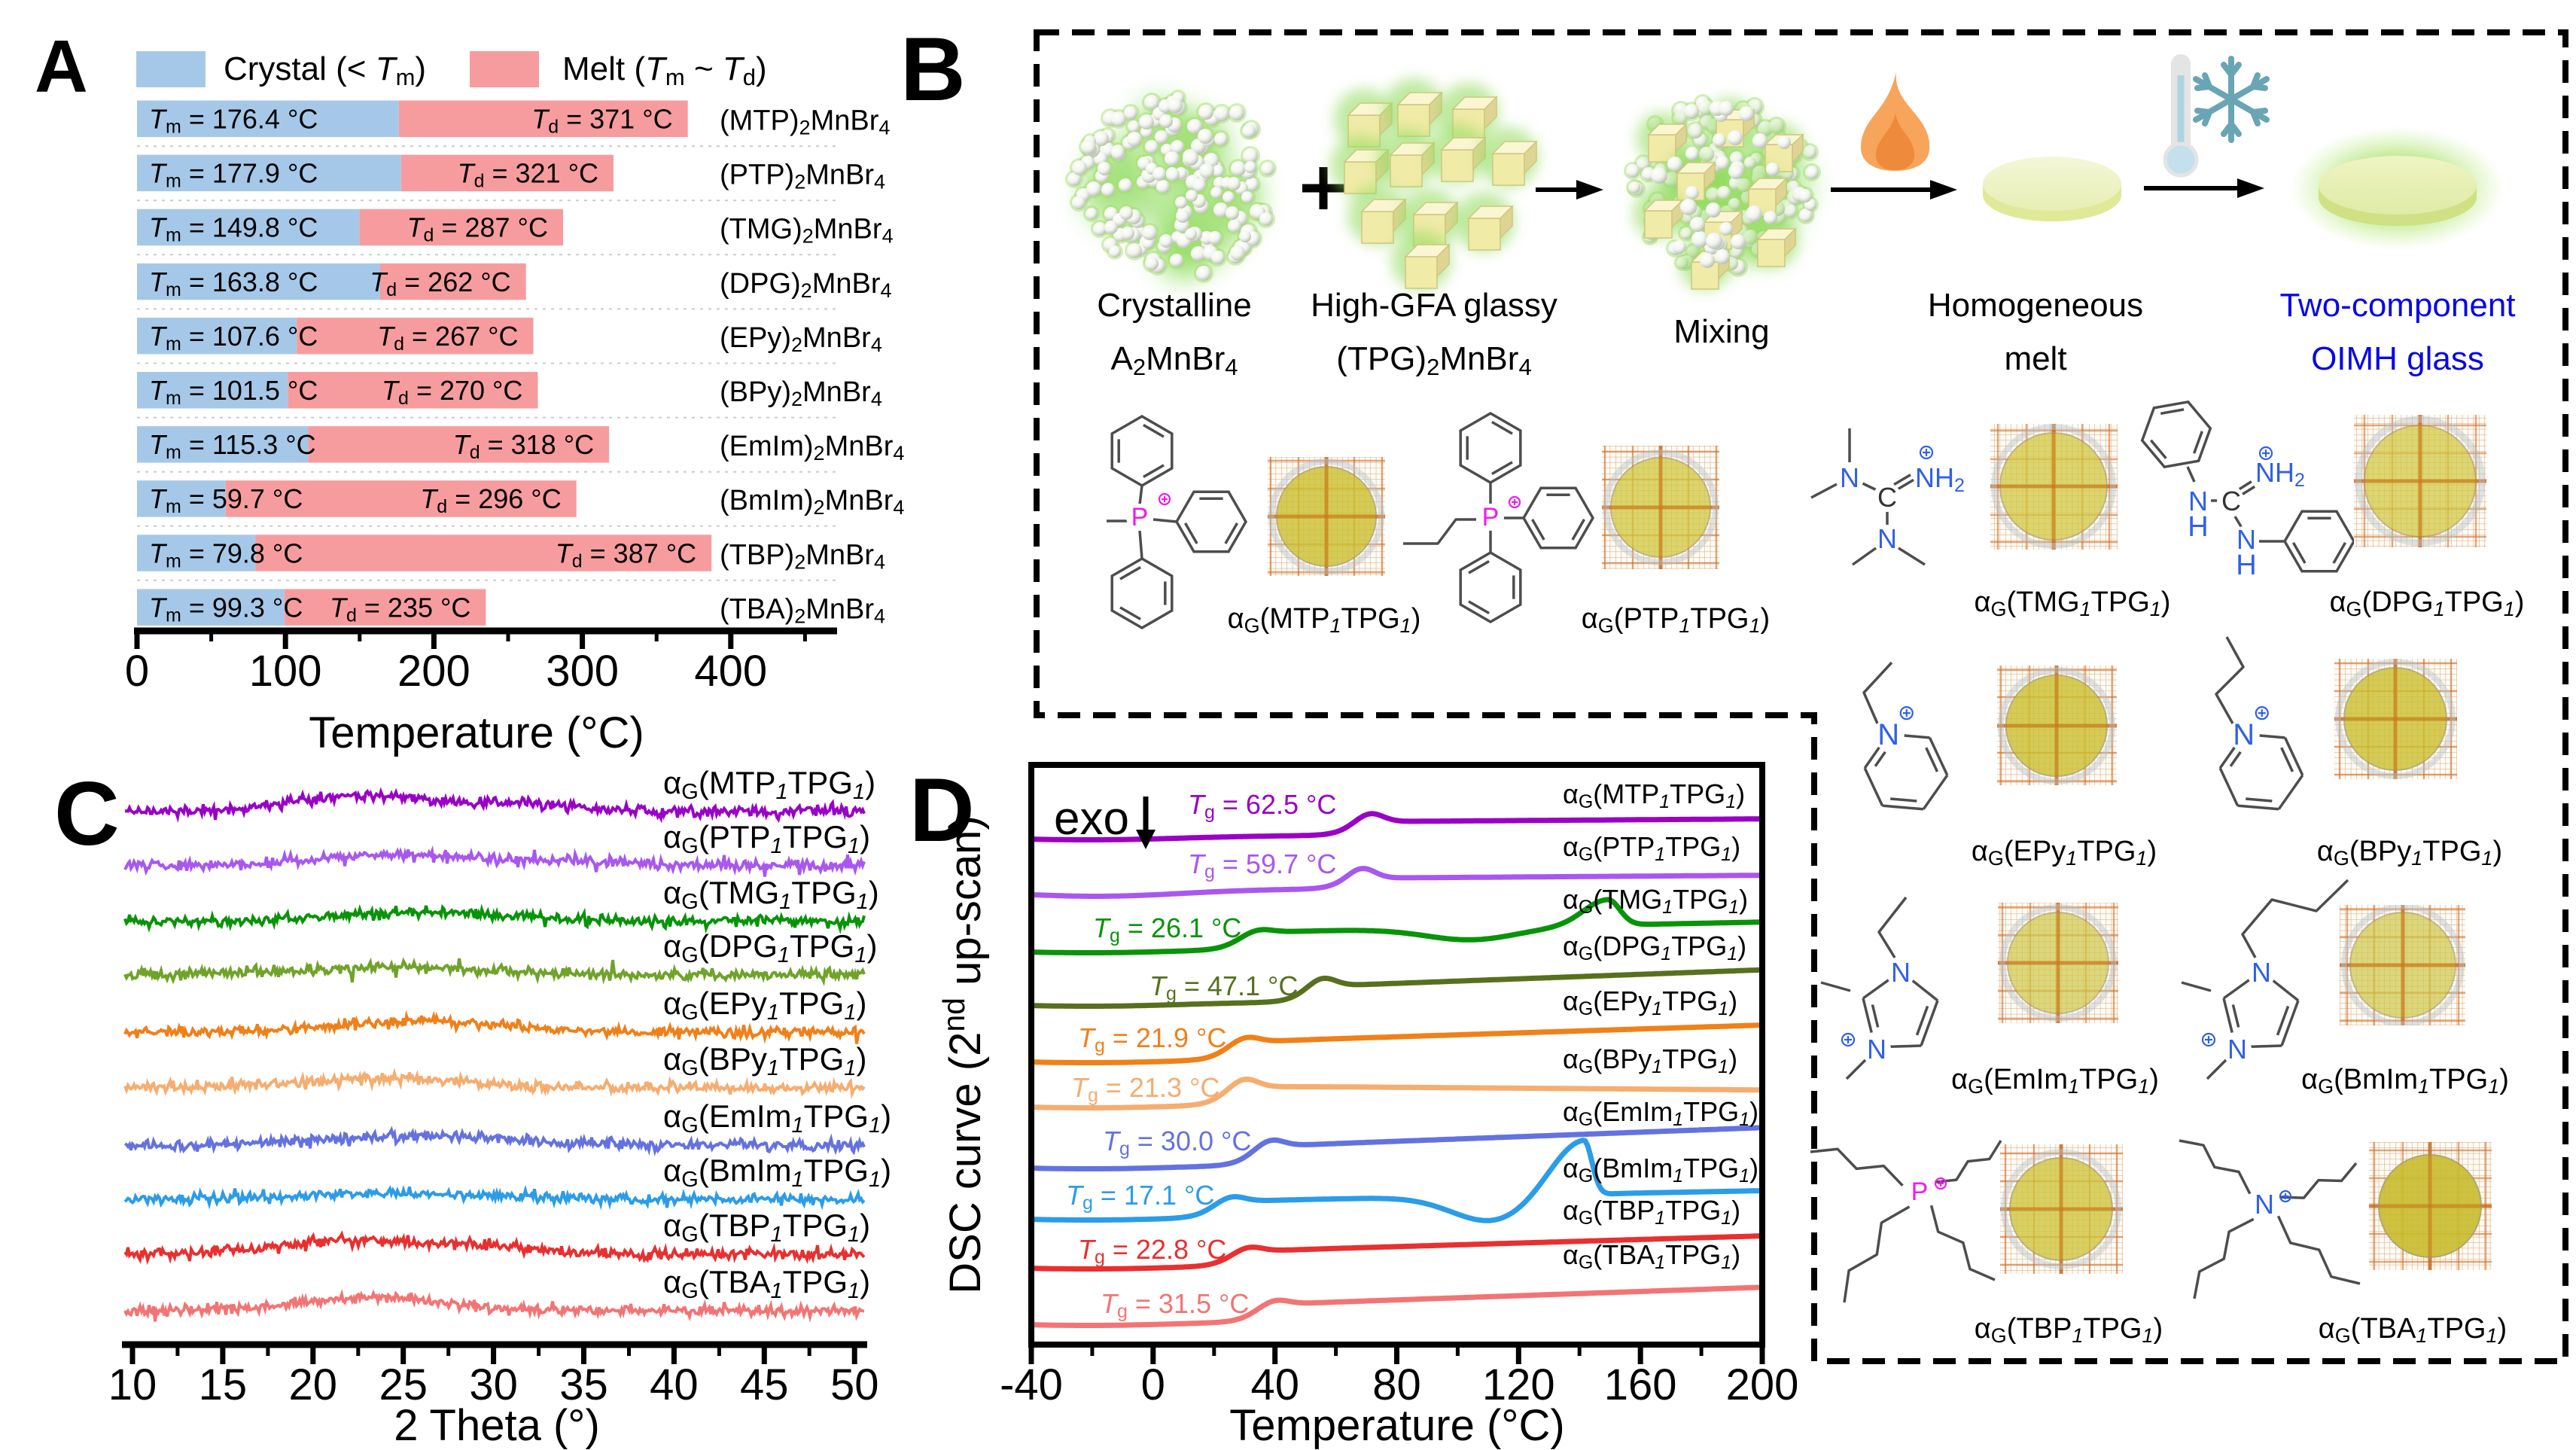  I want to click on svg-text: 30, so click(493, 1384).